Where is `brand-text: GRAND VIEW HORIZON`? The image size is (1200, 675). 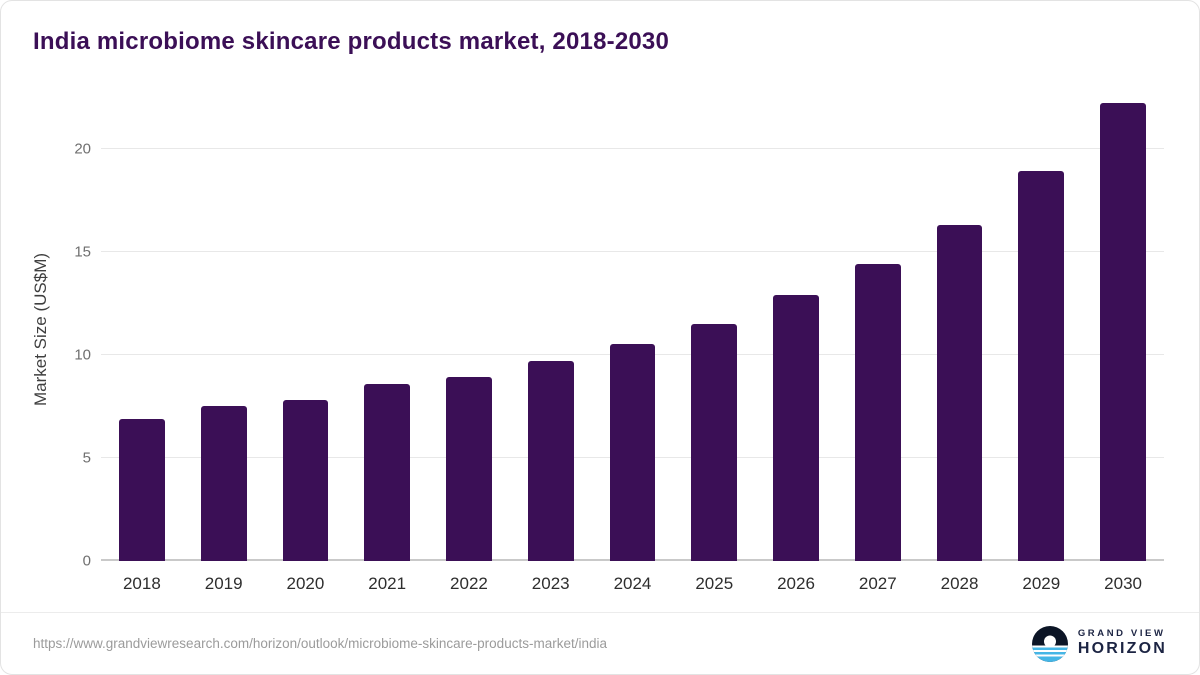
brand-text: GRAND VIEW HORIZON is located at coordinates (1122, 643).